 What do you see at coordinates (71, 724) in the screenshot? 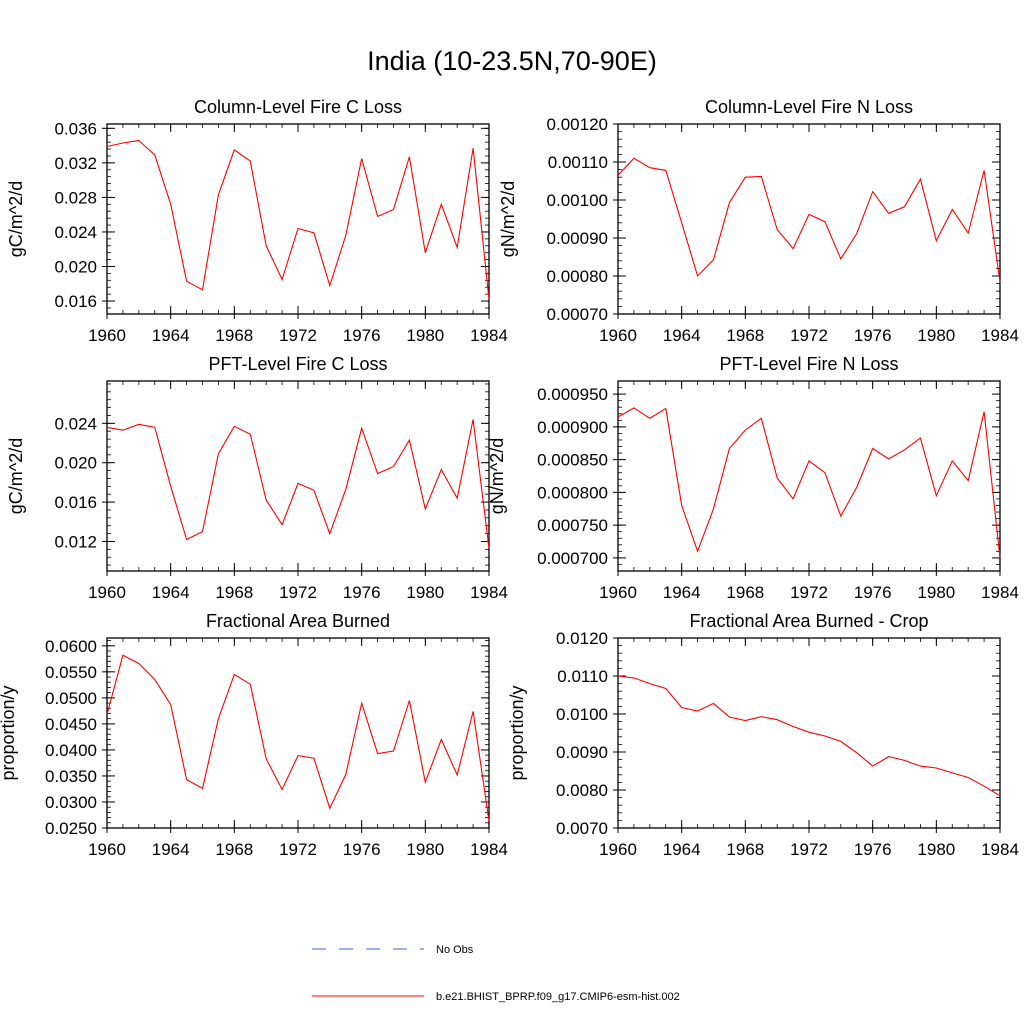
I see `y-tick-label: 0.0450` at bounding box center [71, 724].